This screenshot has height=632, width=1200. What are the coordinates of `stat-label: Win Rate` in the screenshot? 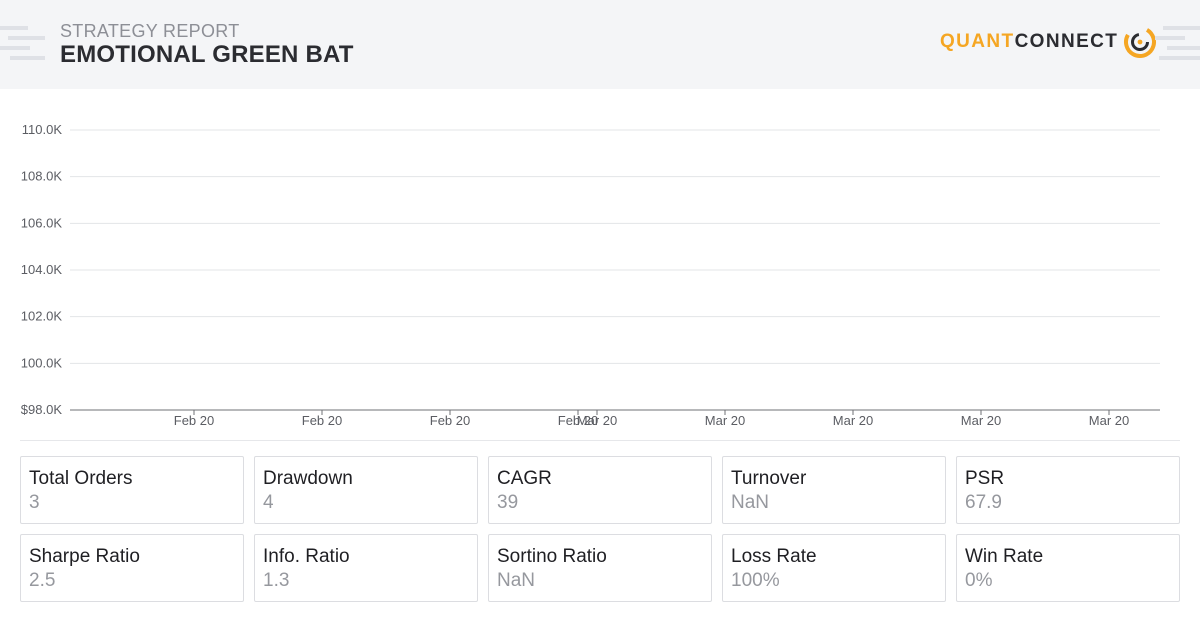 It's located at (1004, 556).